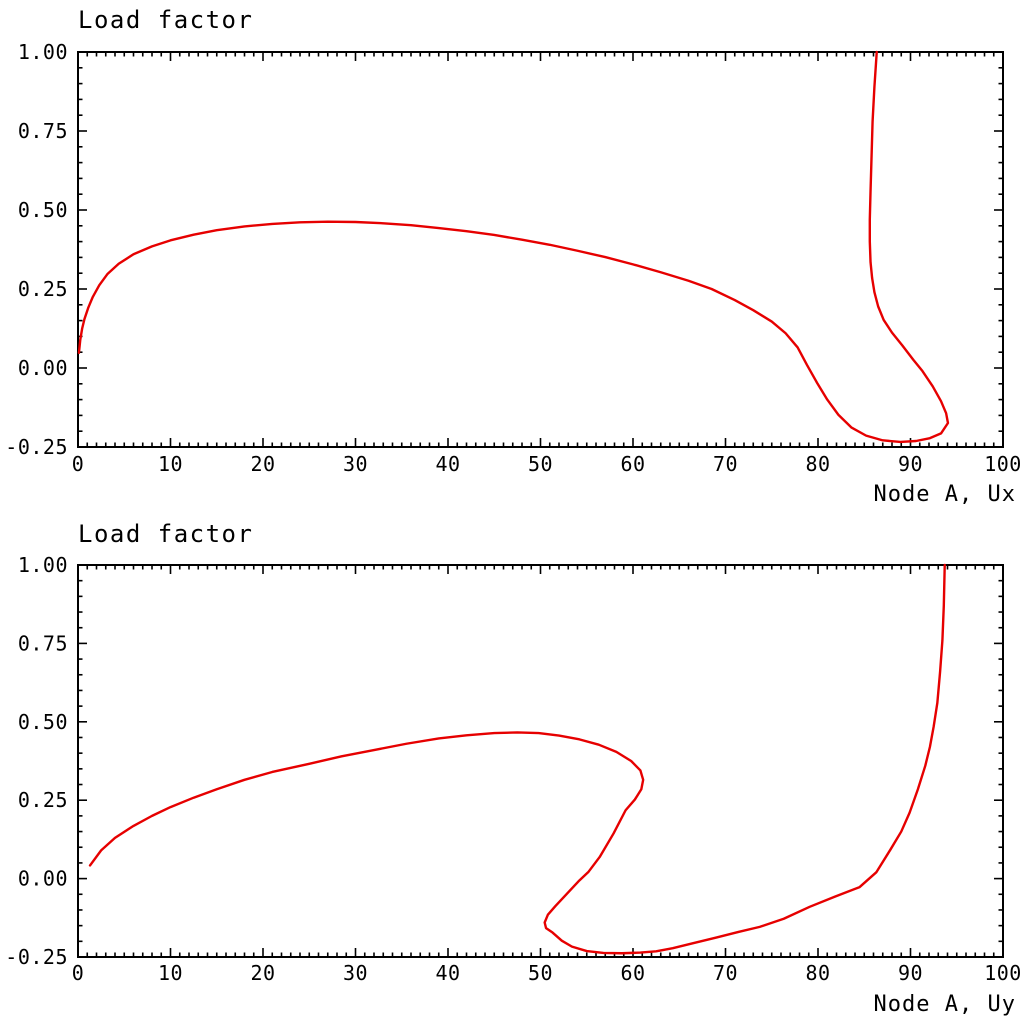 The height and width of the screenshot is (1024, 1024). What do you see at coordinates (165, 20) in the screenshot?
I see `chart-title-ux: Load factor` at bounding box center [165, 20].